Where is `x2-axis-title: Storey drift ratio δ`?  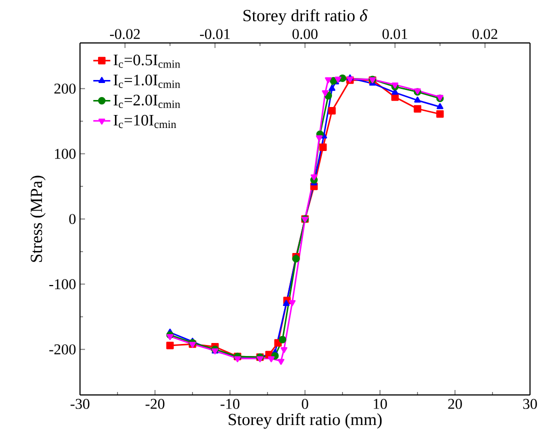 x2-axis-title: Storey drift ratio δ is located at coordinates (306, 17).